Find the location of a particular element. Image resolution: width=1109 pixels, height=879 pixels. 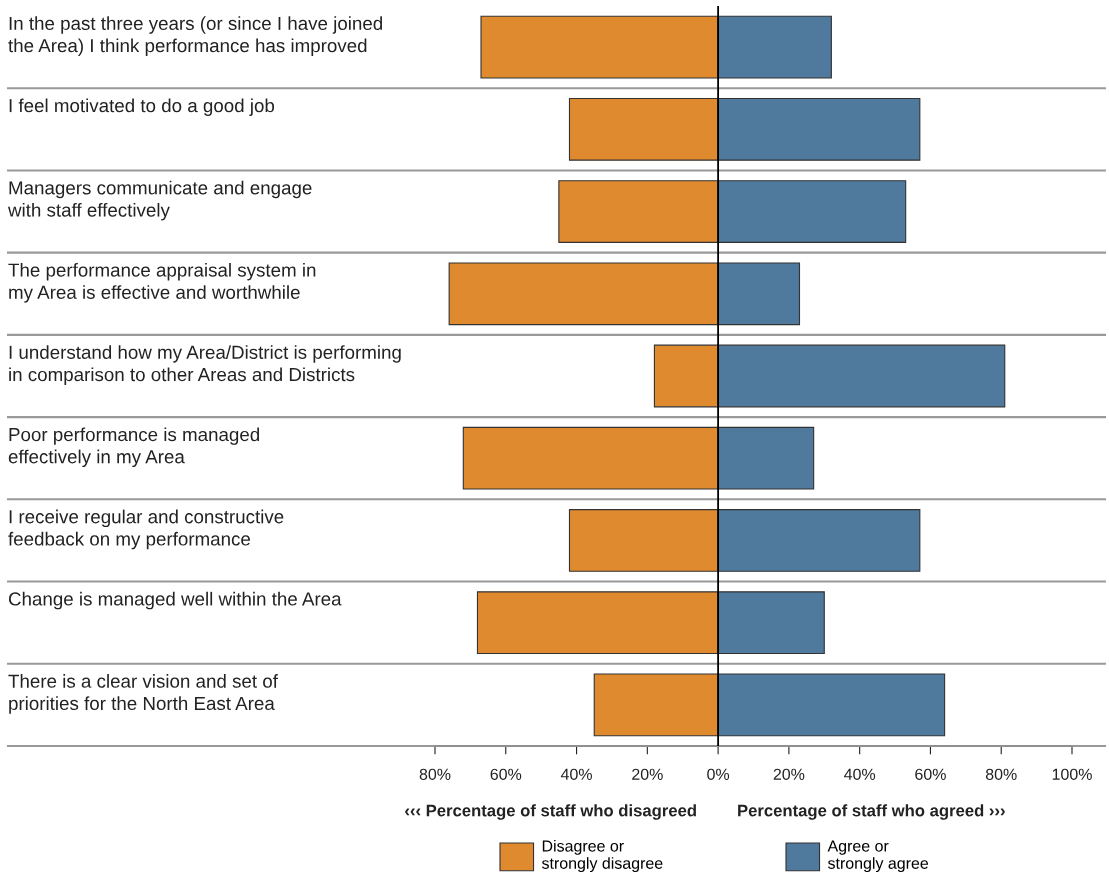

y-tick-label: Managers communicate and engage with staff effectively is located at coordinates (159, 200).